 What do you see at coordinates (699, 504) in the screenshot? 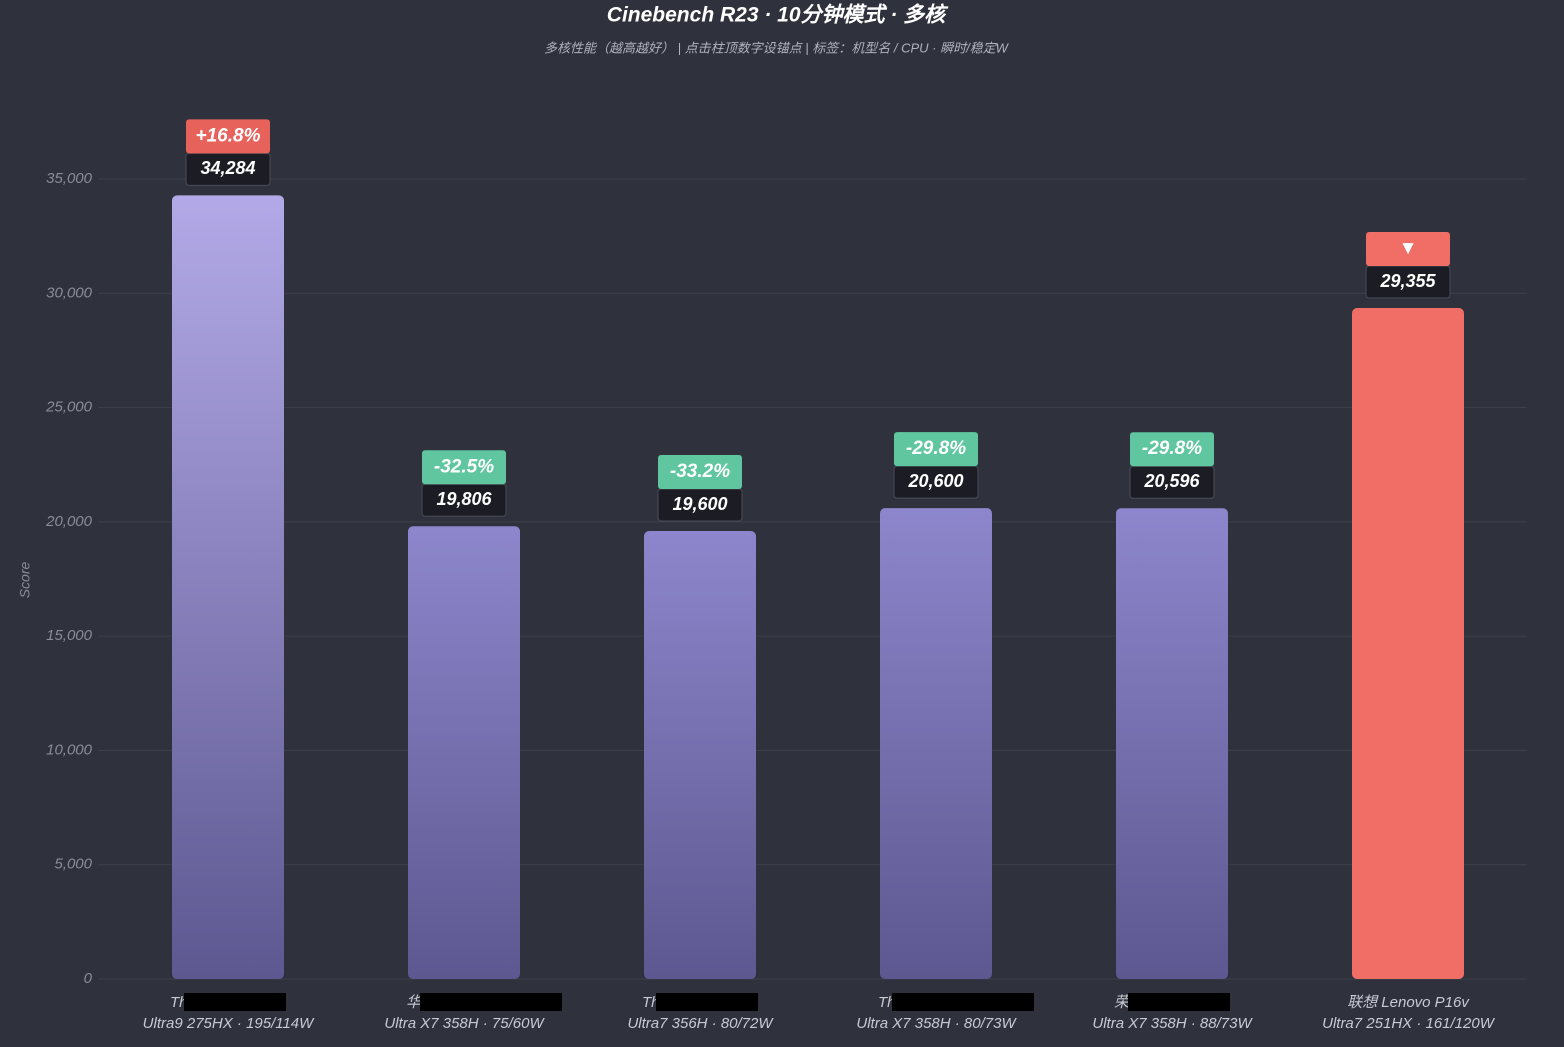
I see `value-label: 19,600` at bounding box center [699, 504].